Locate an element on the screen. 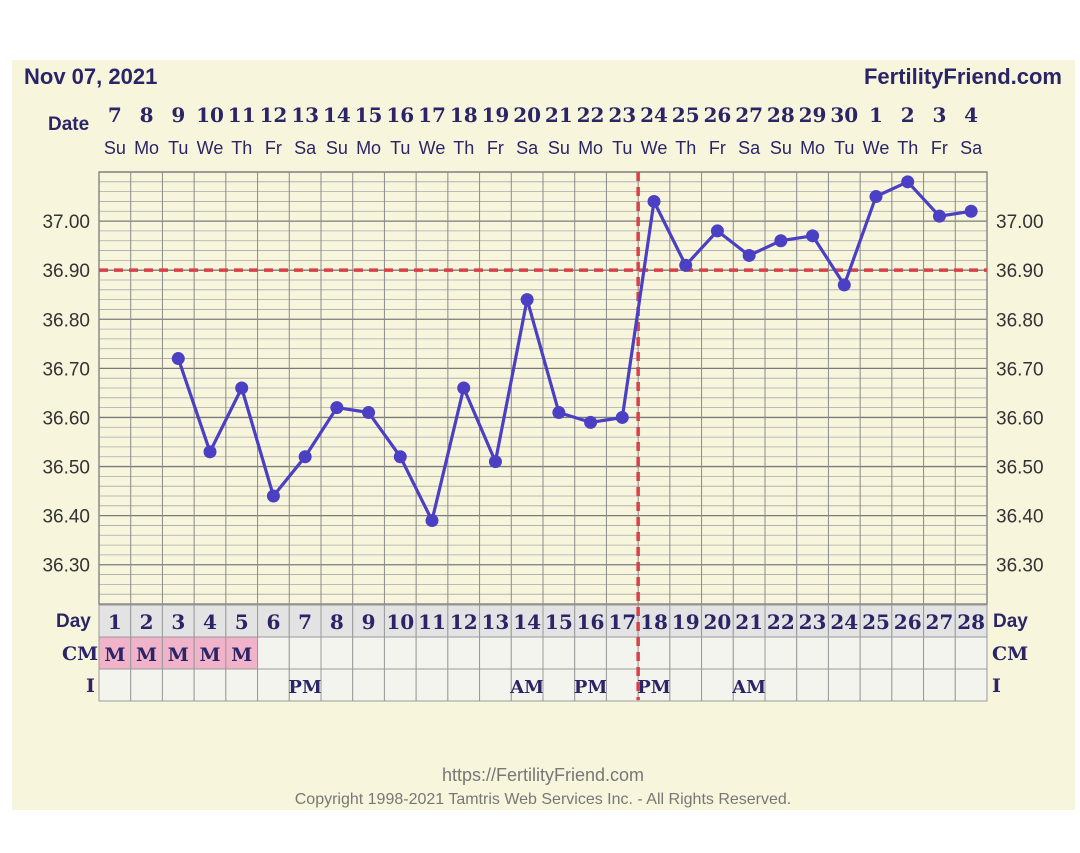 The width and height of the screenshot is (1080, 853). y-tick-label-left: 36.30 is located at coordinates (66, 566).